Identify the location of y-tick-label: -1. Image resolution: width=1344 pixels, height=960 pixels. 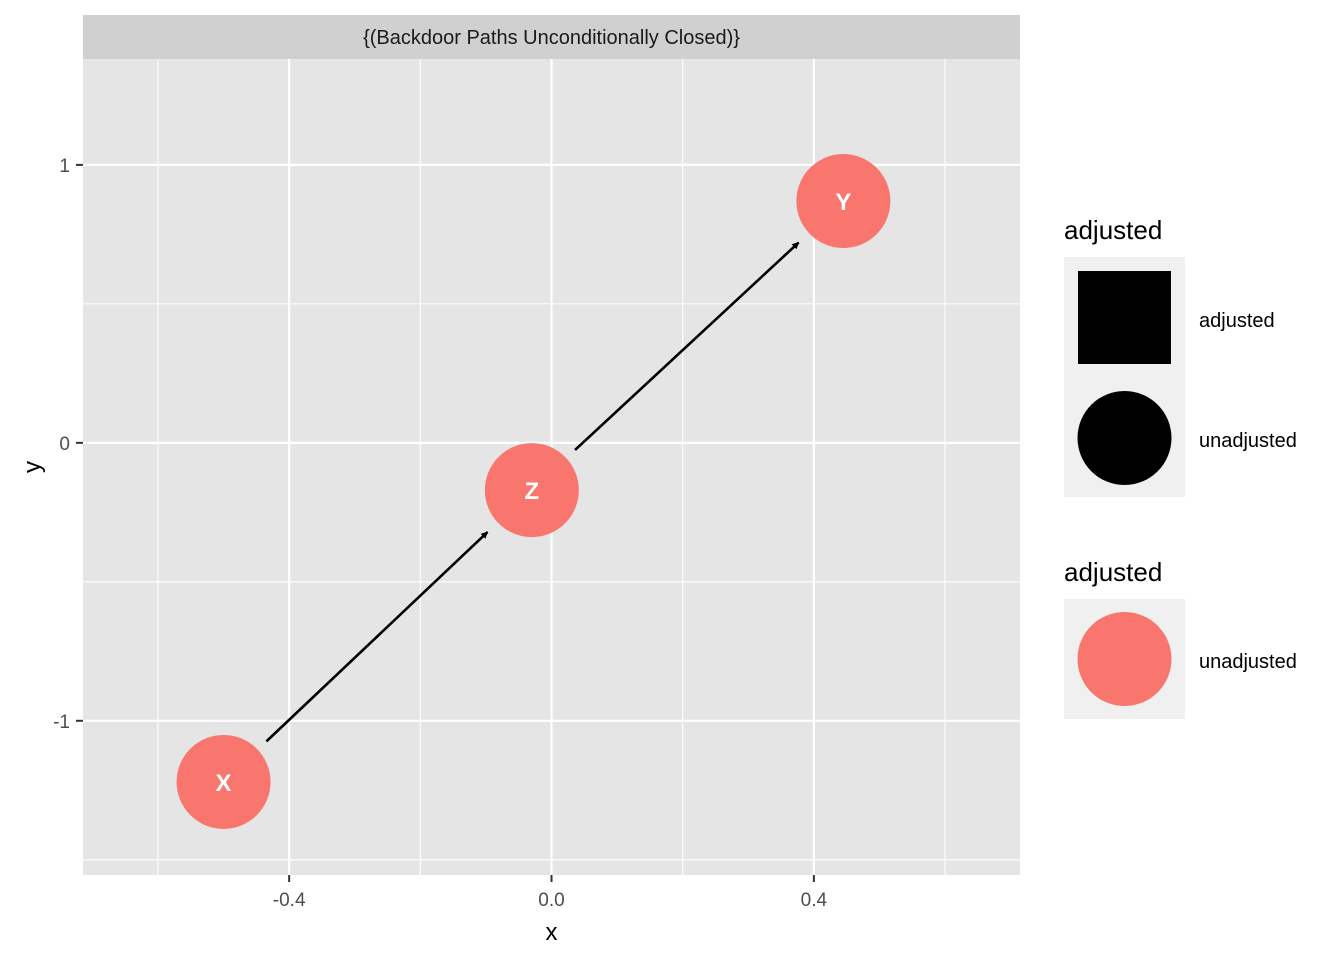
(61, 722).